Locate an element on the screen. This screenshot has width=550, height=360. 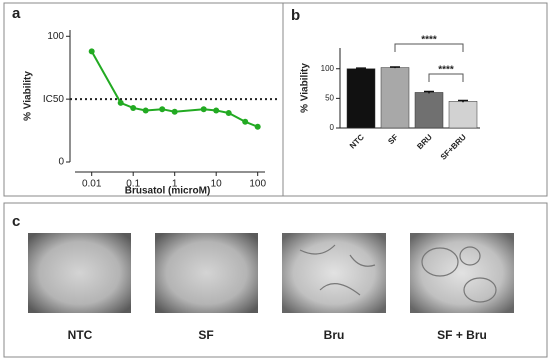
image-label: Bru is located at coordinates (334, 335).